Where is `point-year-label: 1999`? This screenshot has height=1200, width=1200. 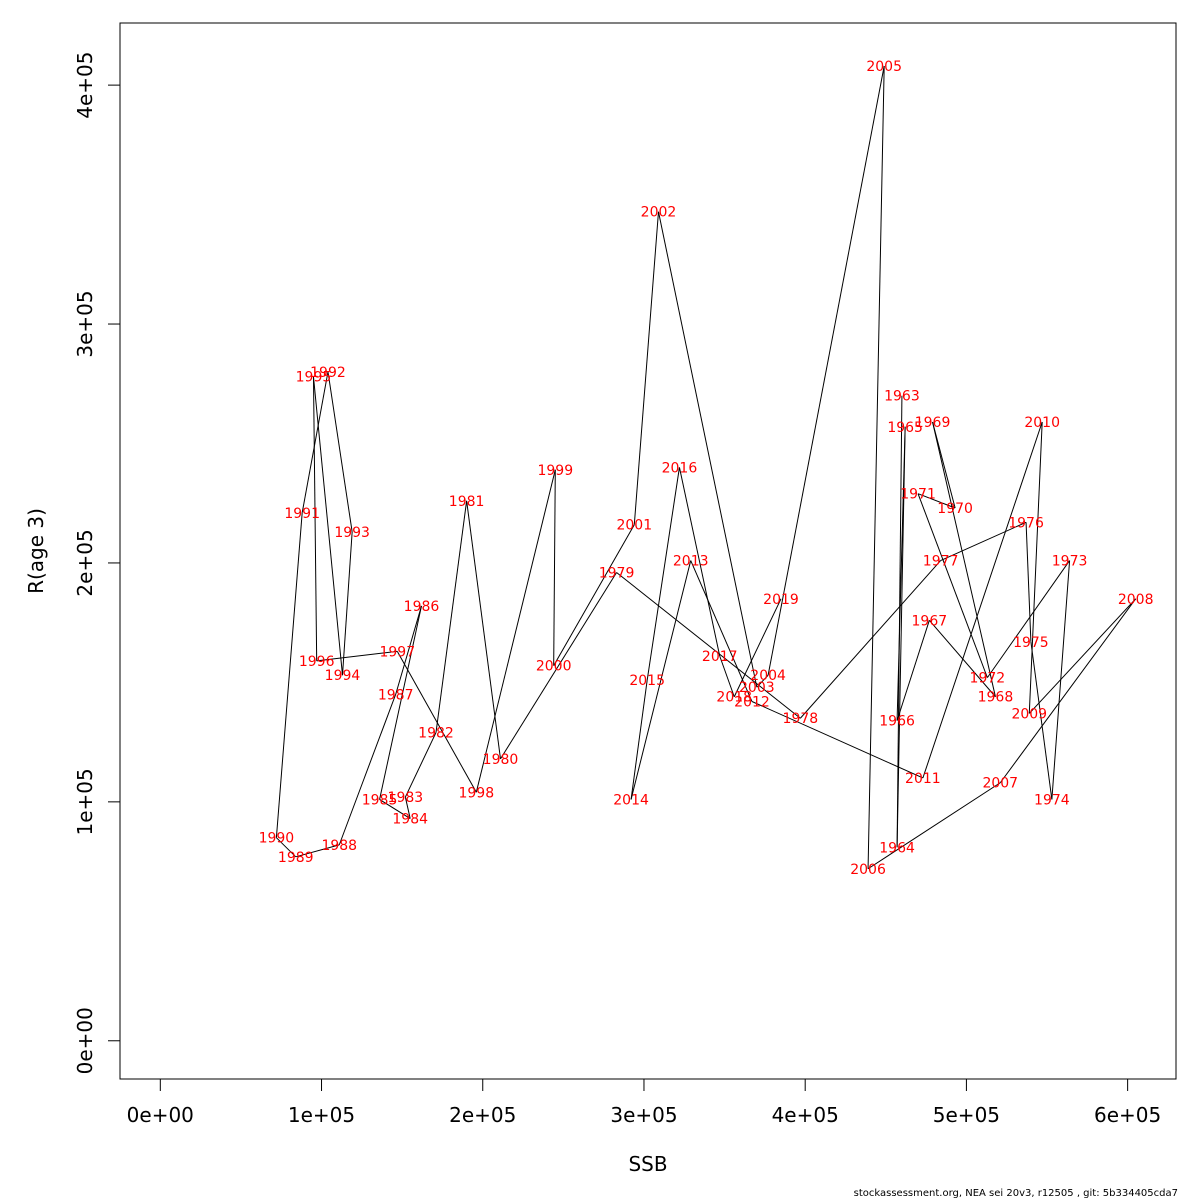
point-year-label: 1999 is located at coordinates (555, 471).